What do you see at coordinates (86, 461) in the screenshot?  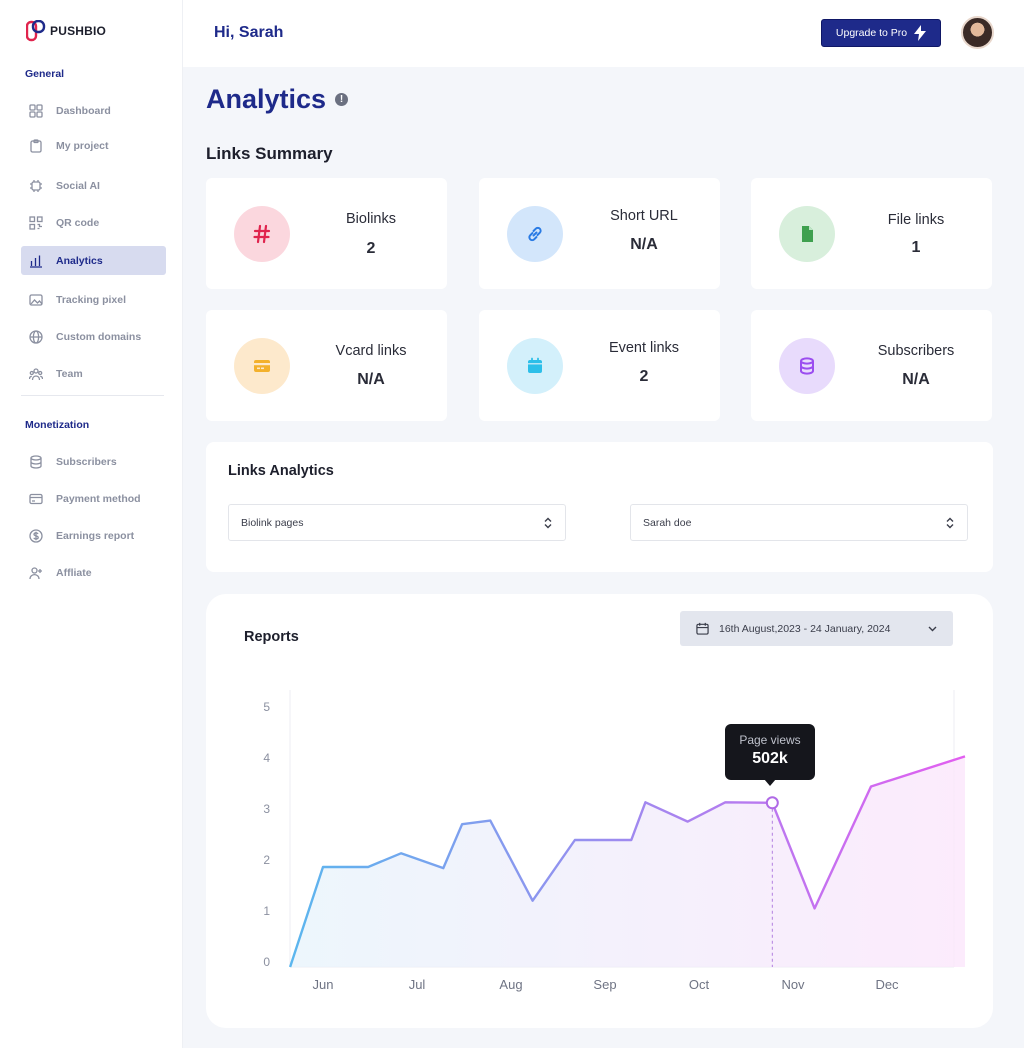 I see `sidebar-item-label: Subscribers` at bounding box center [86, 461].